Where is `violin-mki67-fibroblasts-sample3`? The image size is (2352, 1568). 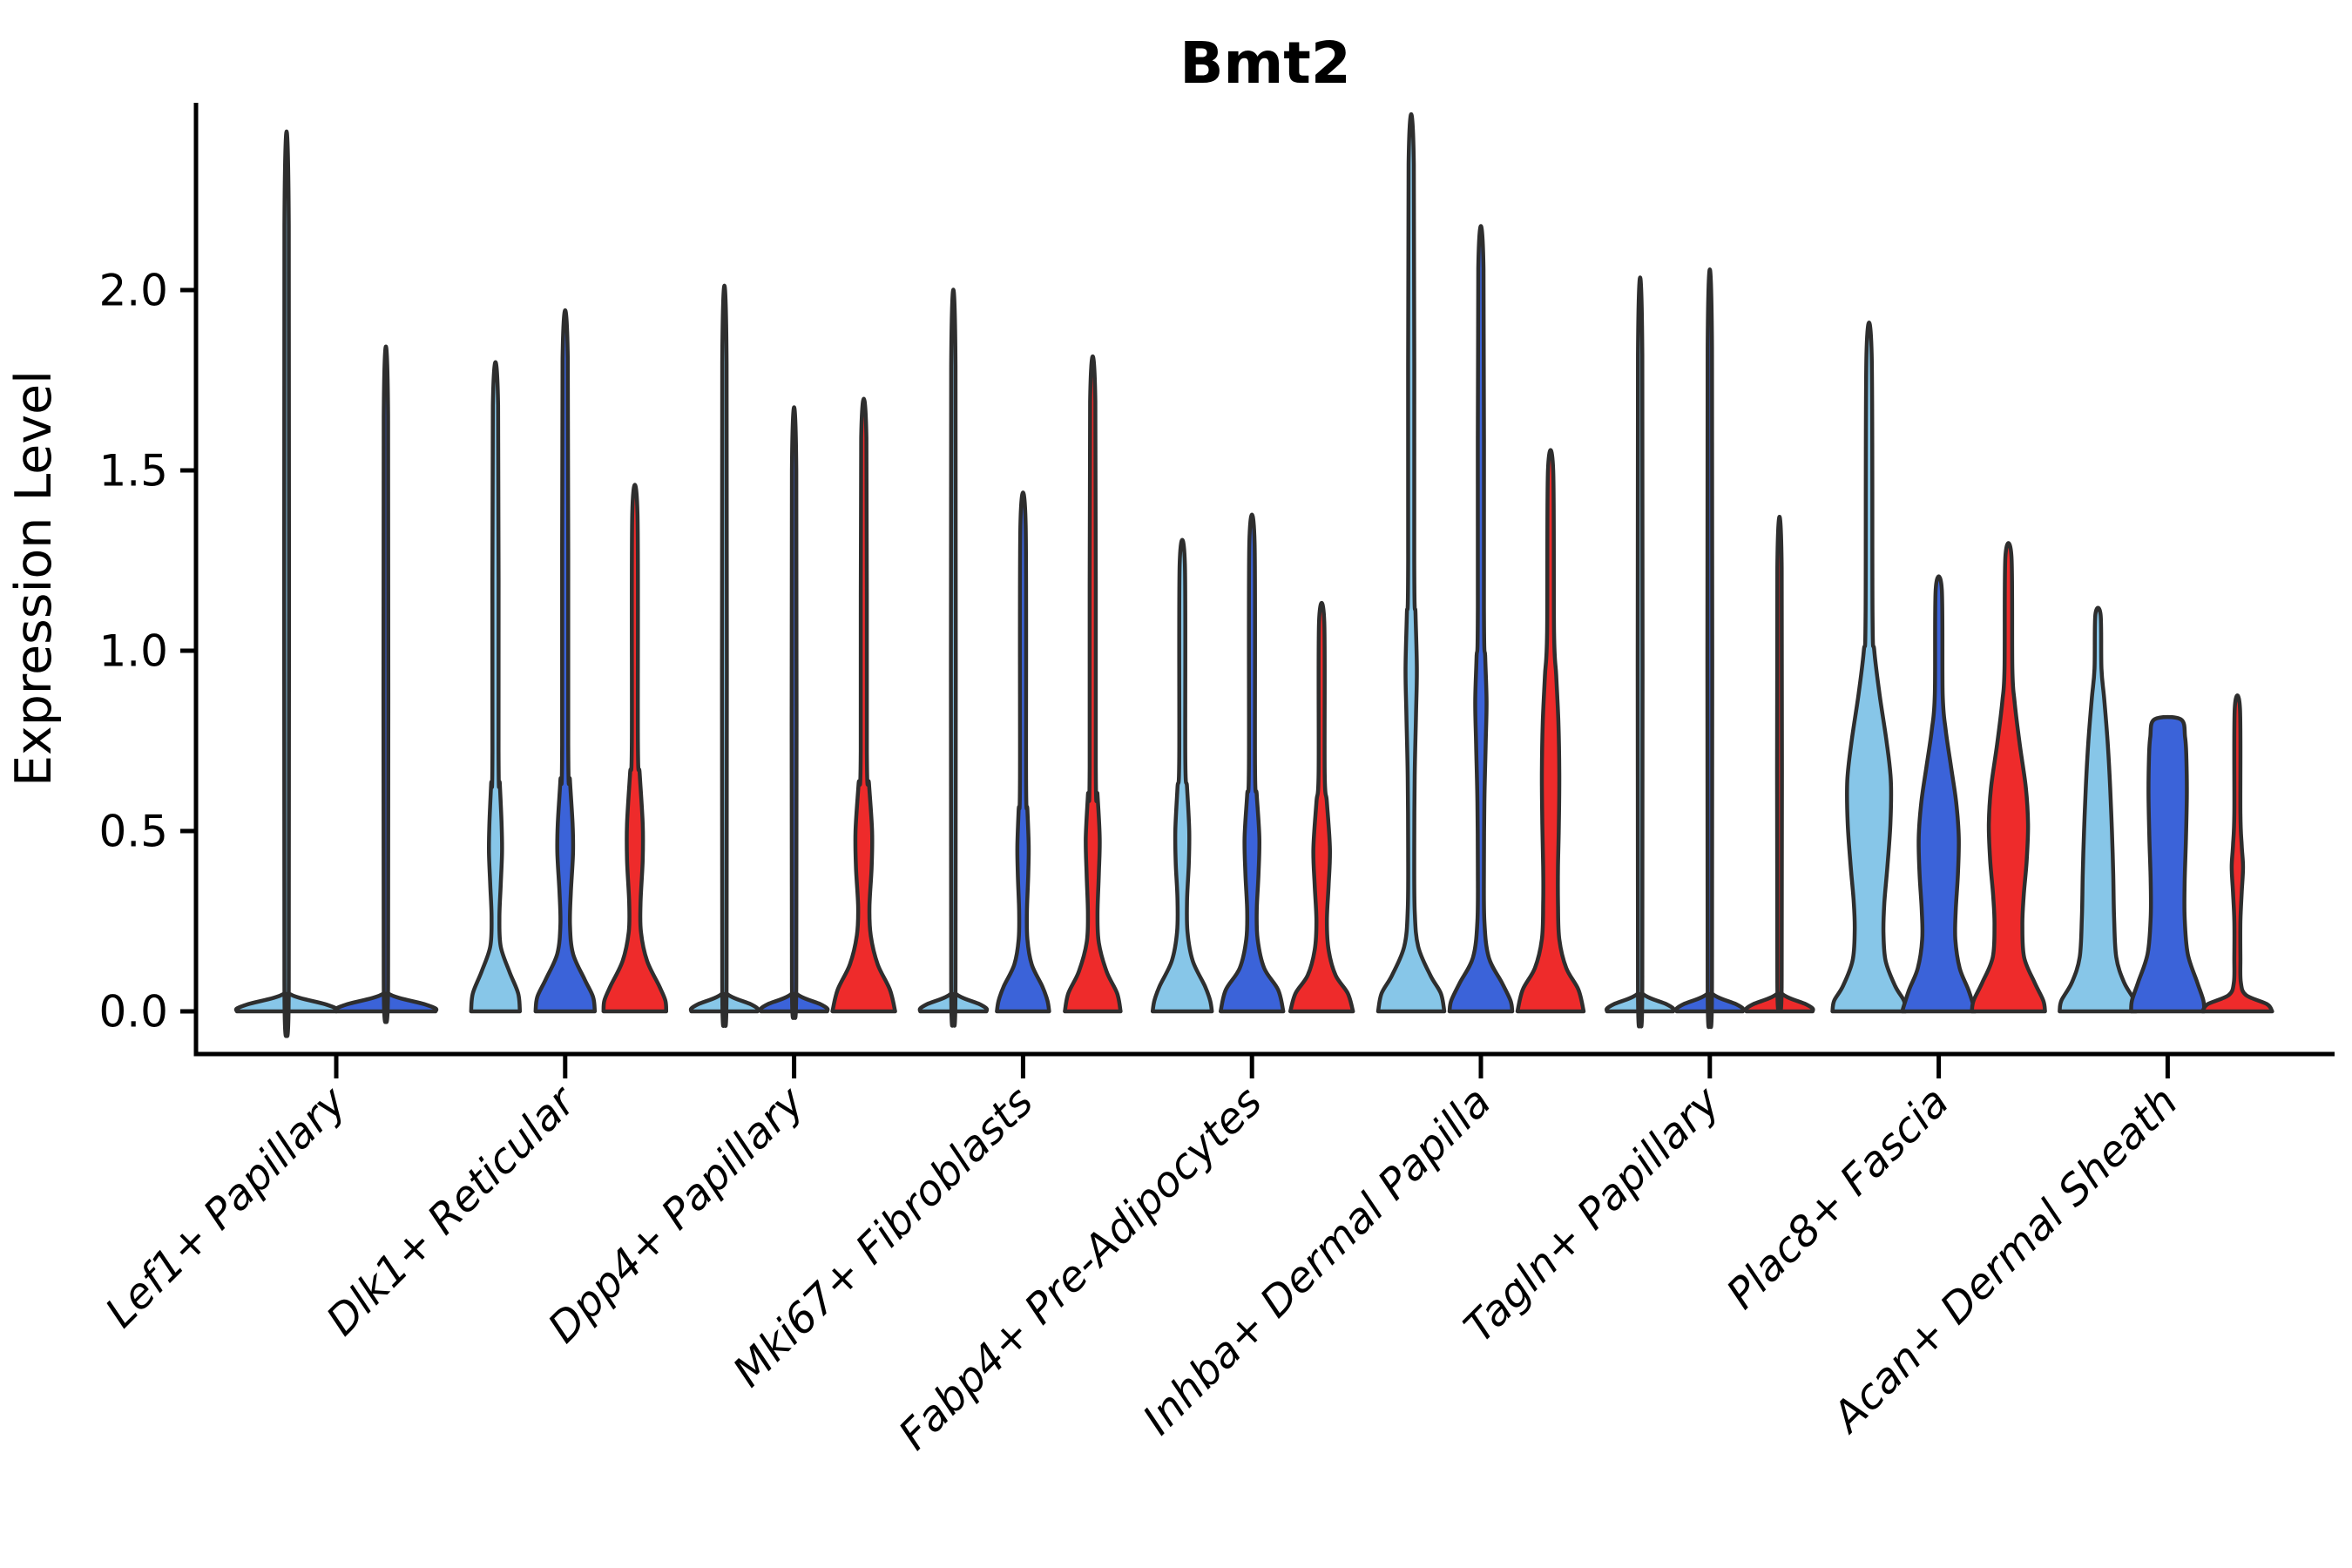
violin-mki67-fibroblasts-sample3 is located at coordinates (1093, 684).